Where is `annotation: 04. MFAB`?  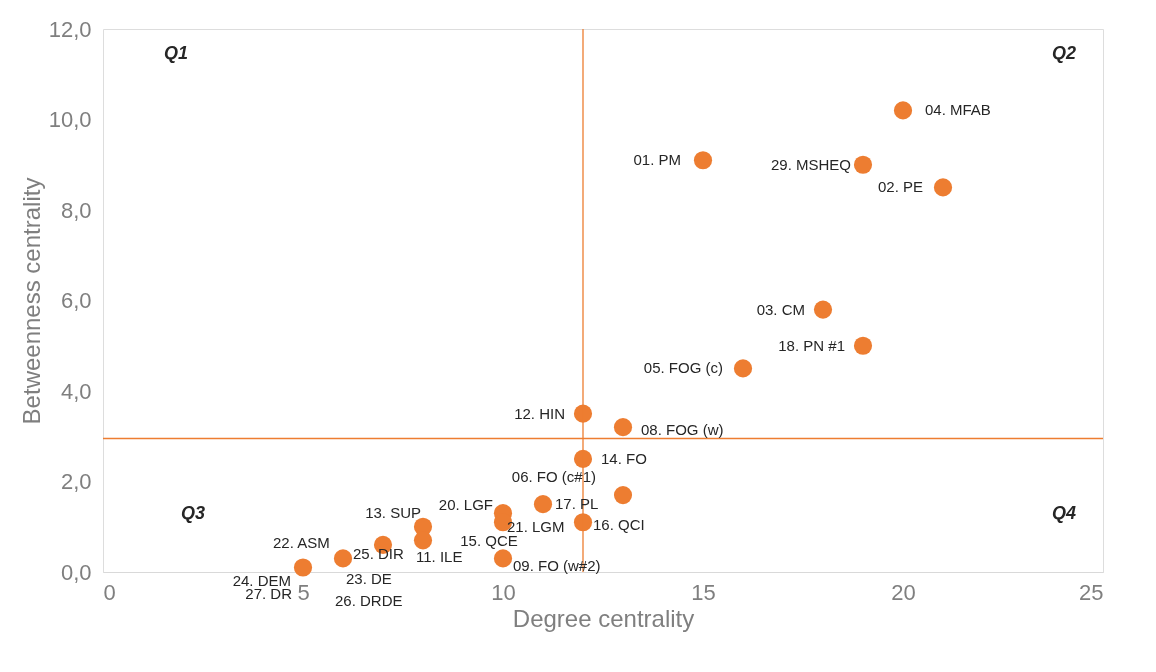 annotation: 04. MFAB is located at coordinates (958, 110).